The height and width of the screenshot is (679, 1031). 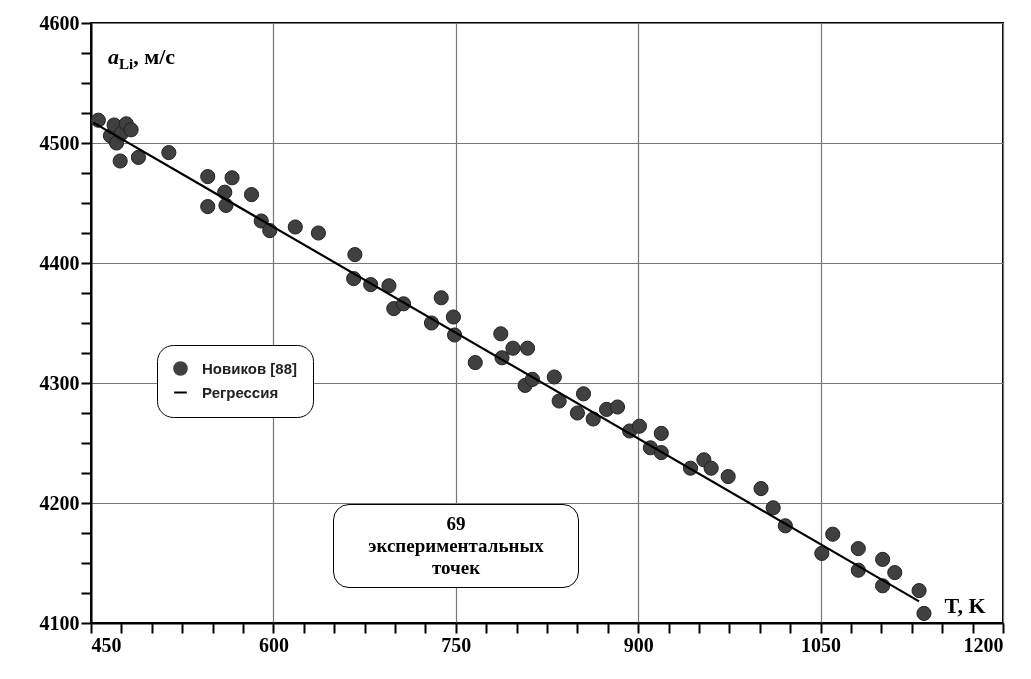 I want to click on note-box: 69 экспериментальных точек, so click(x=456, y=546).